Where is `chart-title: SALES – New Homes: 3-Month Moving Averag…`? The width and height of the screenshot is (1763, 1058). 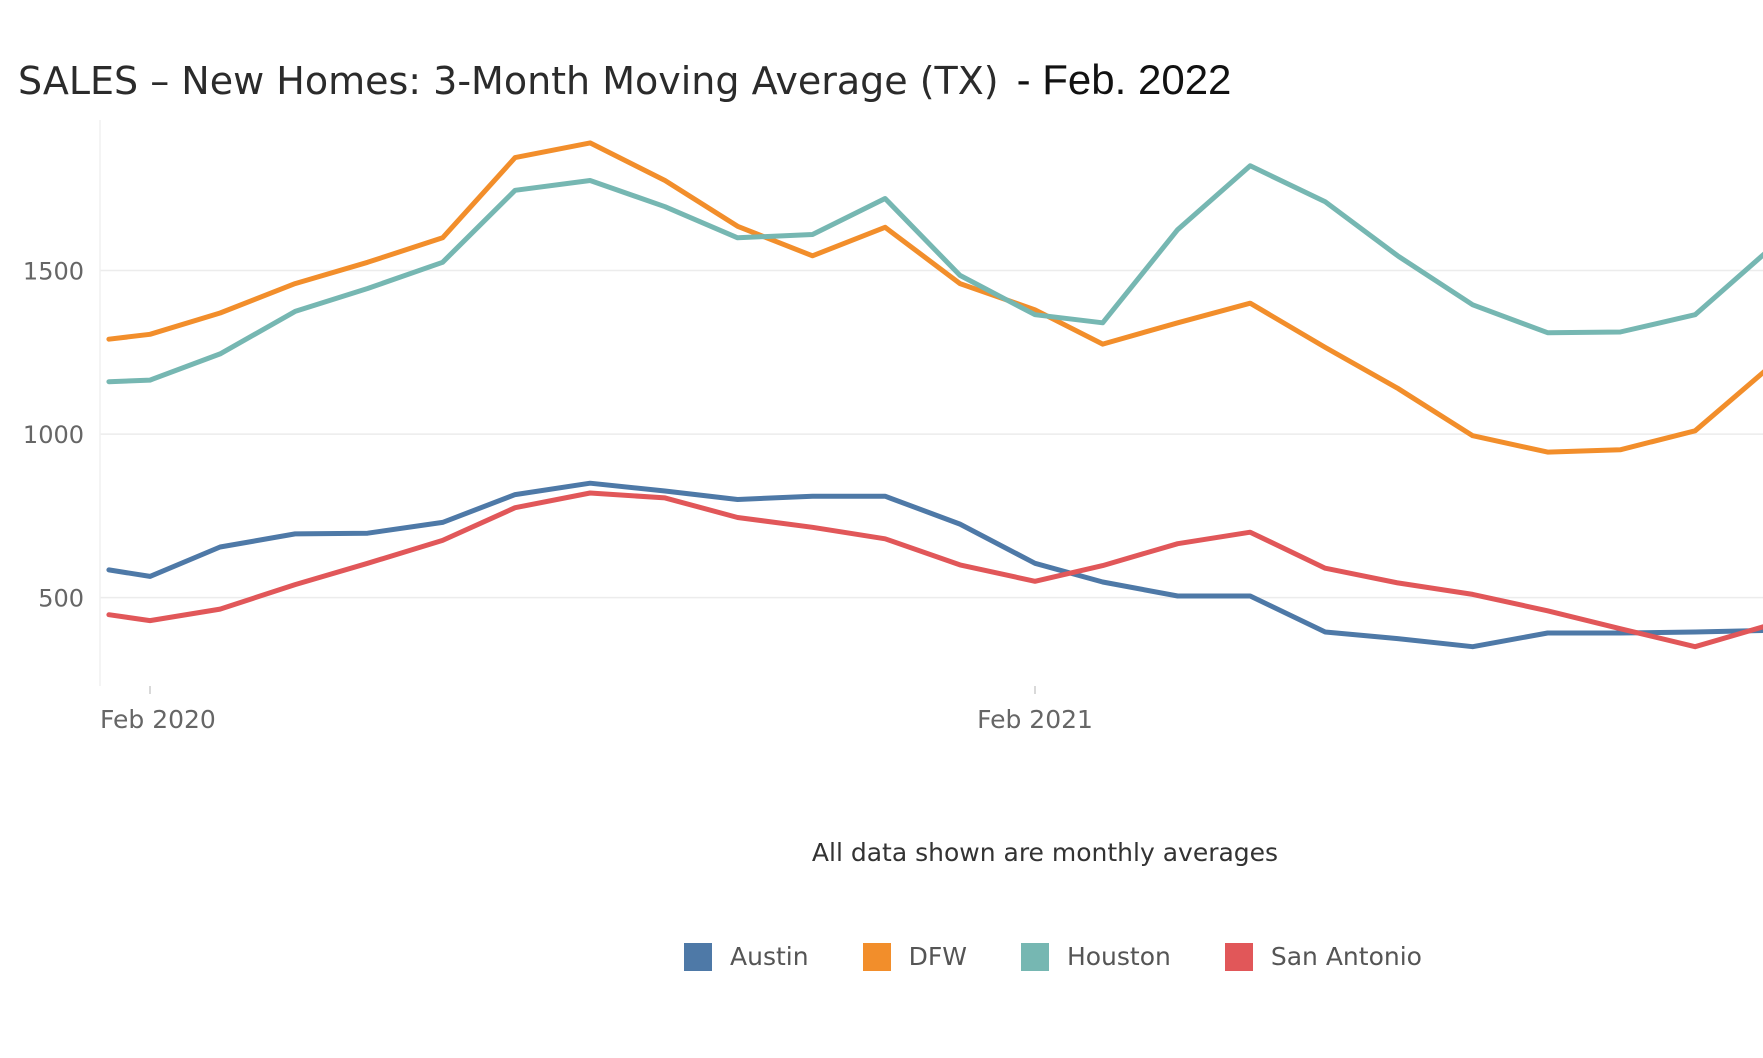 chart-title: SALES – New Homes: 3-Month Moving Averag… is located at coordinates (624, 80).